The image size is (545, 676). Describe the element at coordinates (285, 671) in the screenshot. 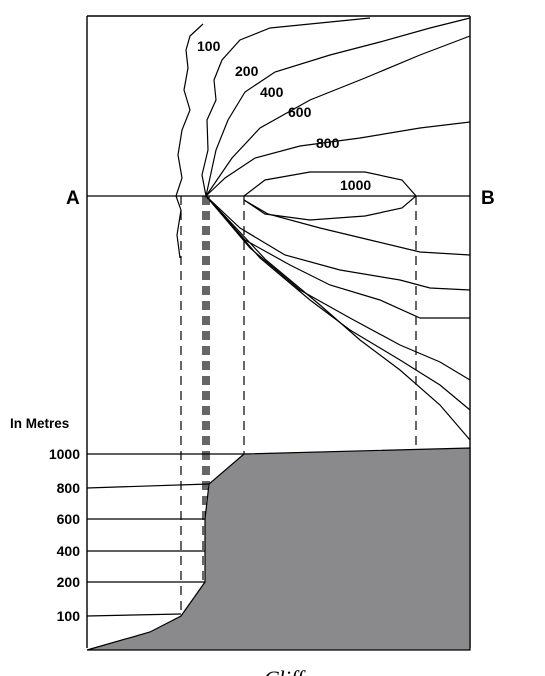

I see `figure-caption: Cliff` at that location.